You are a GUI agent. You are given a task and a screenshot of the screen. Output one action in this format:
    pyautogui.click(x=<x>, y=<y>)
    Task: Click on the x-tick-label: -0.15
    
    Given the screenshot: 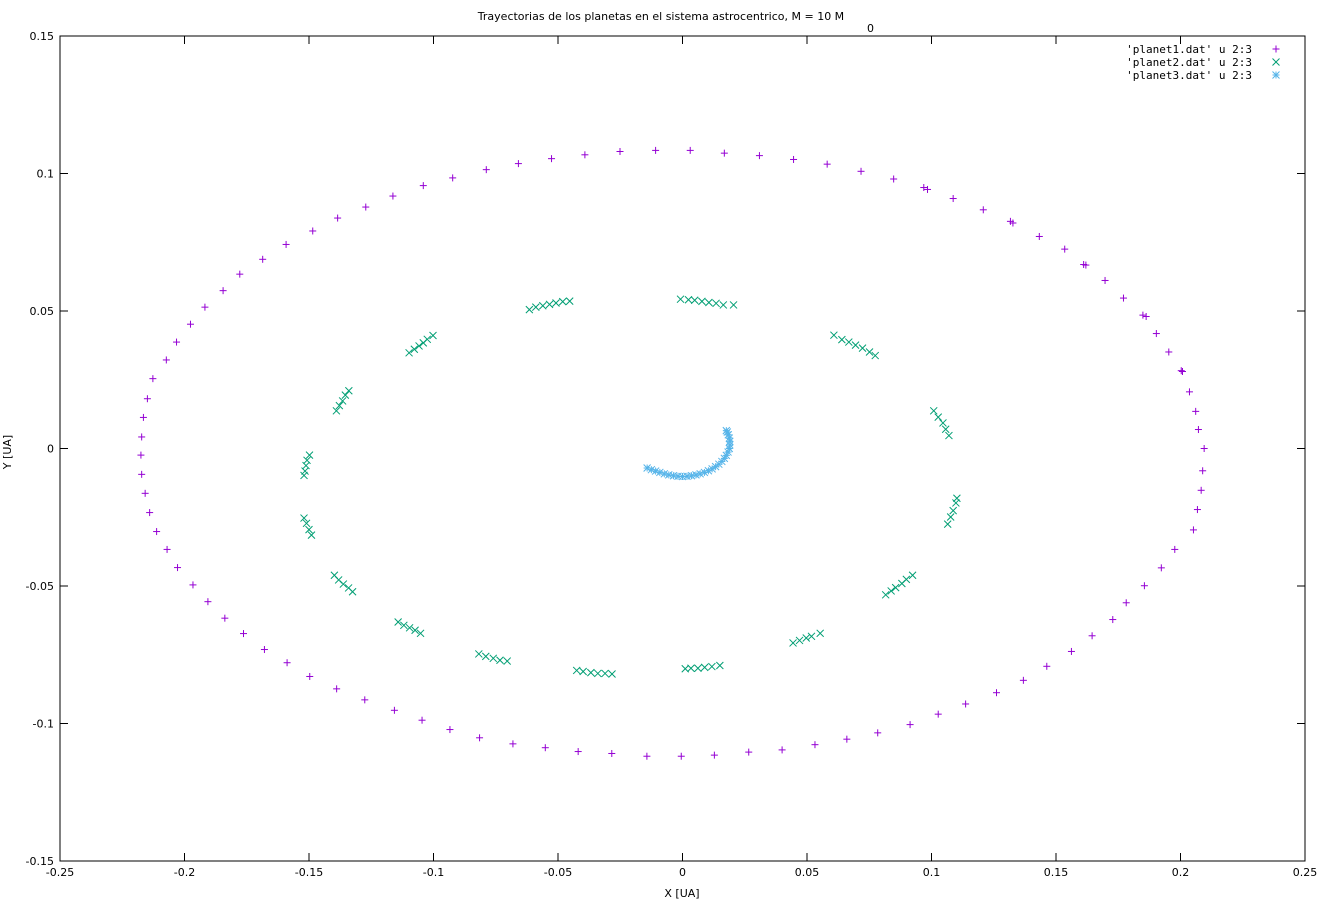 What is the action you would take?
    pyautogui.click(x=309, y=872)
    